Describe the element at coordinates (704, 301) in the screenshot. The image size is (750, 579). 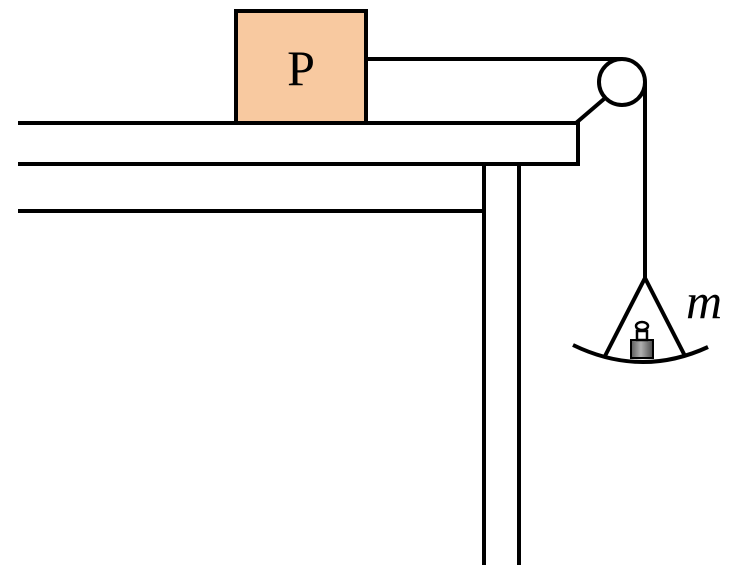
I see `mass-label: m` at that location.